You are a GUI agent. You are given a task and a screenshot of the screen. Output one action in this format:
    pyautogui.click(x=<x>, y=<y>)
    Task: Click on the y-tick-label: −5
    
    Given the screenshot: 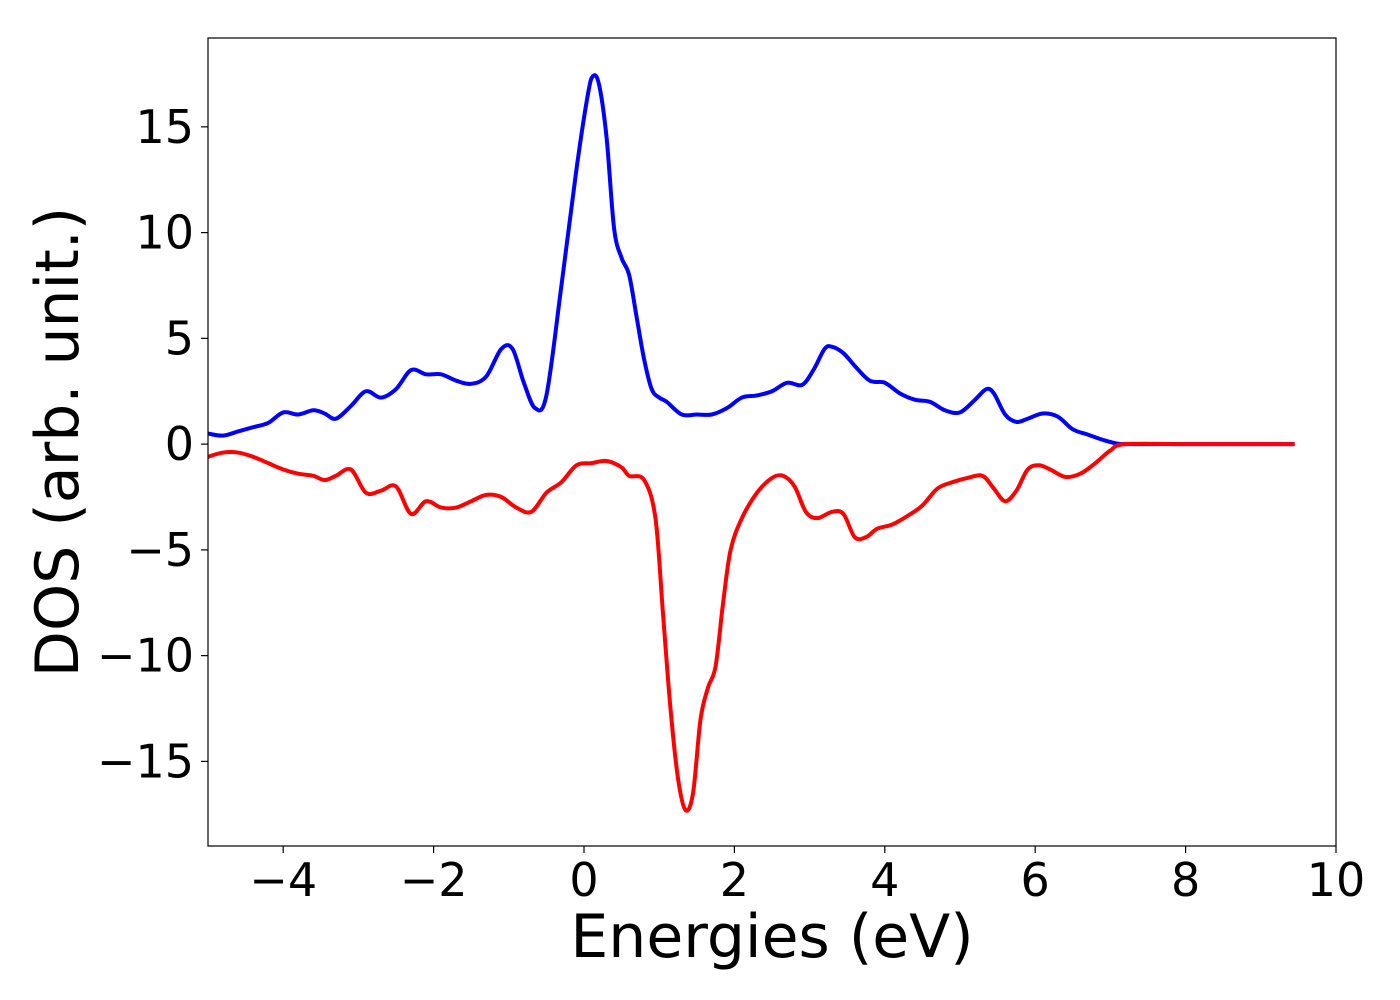 What is the action you would take?
    pyautogui.click(x=160, y=550)
    